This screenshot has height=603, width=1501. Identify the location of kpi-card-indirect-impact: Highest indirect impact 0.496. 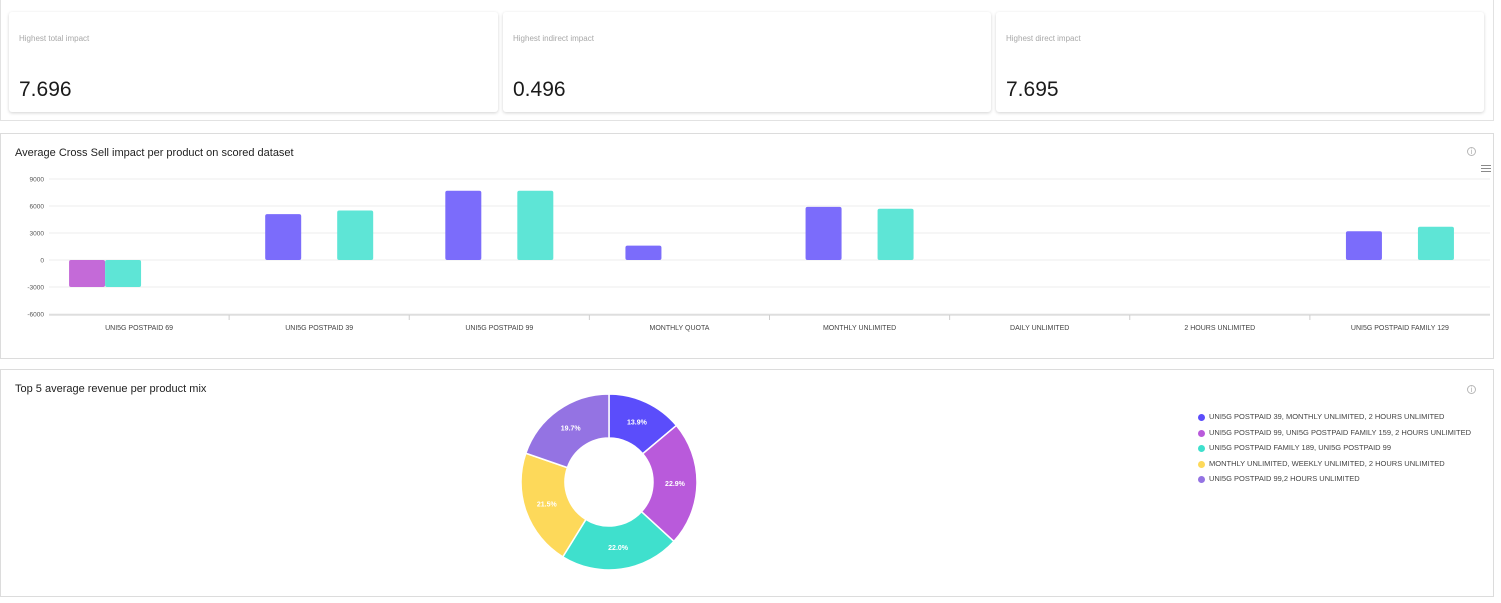
(747, 62).